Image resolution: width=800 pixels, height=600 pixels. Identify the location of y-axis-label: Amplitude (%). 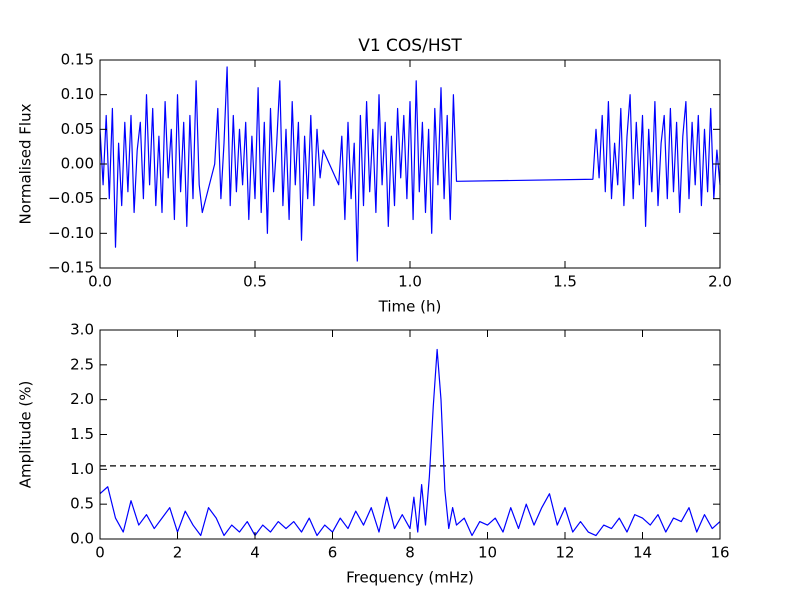
(26, 435).